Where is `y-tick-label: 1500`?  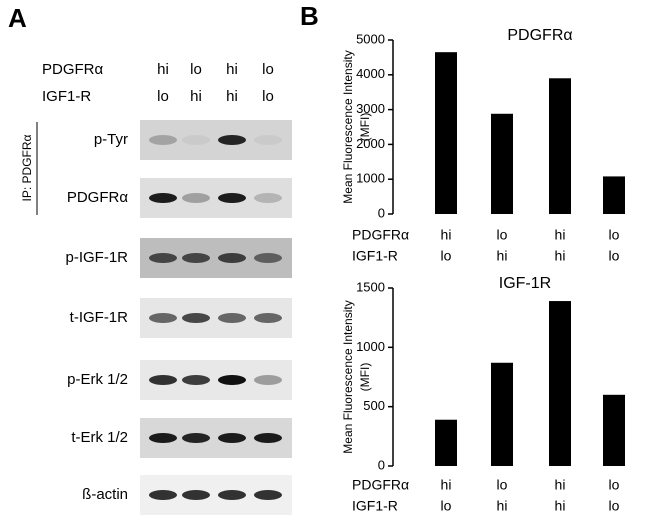
y-tick-label: 1500 is located at coordinates (370, 286).